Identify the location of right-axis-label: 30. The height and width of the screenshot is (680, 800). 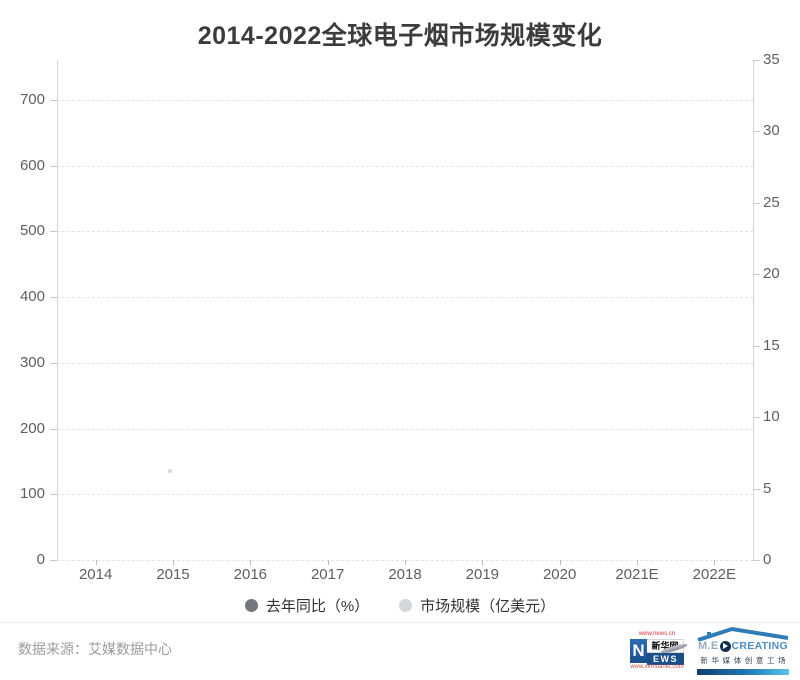
(771, 131).